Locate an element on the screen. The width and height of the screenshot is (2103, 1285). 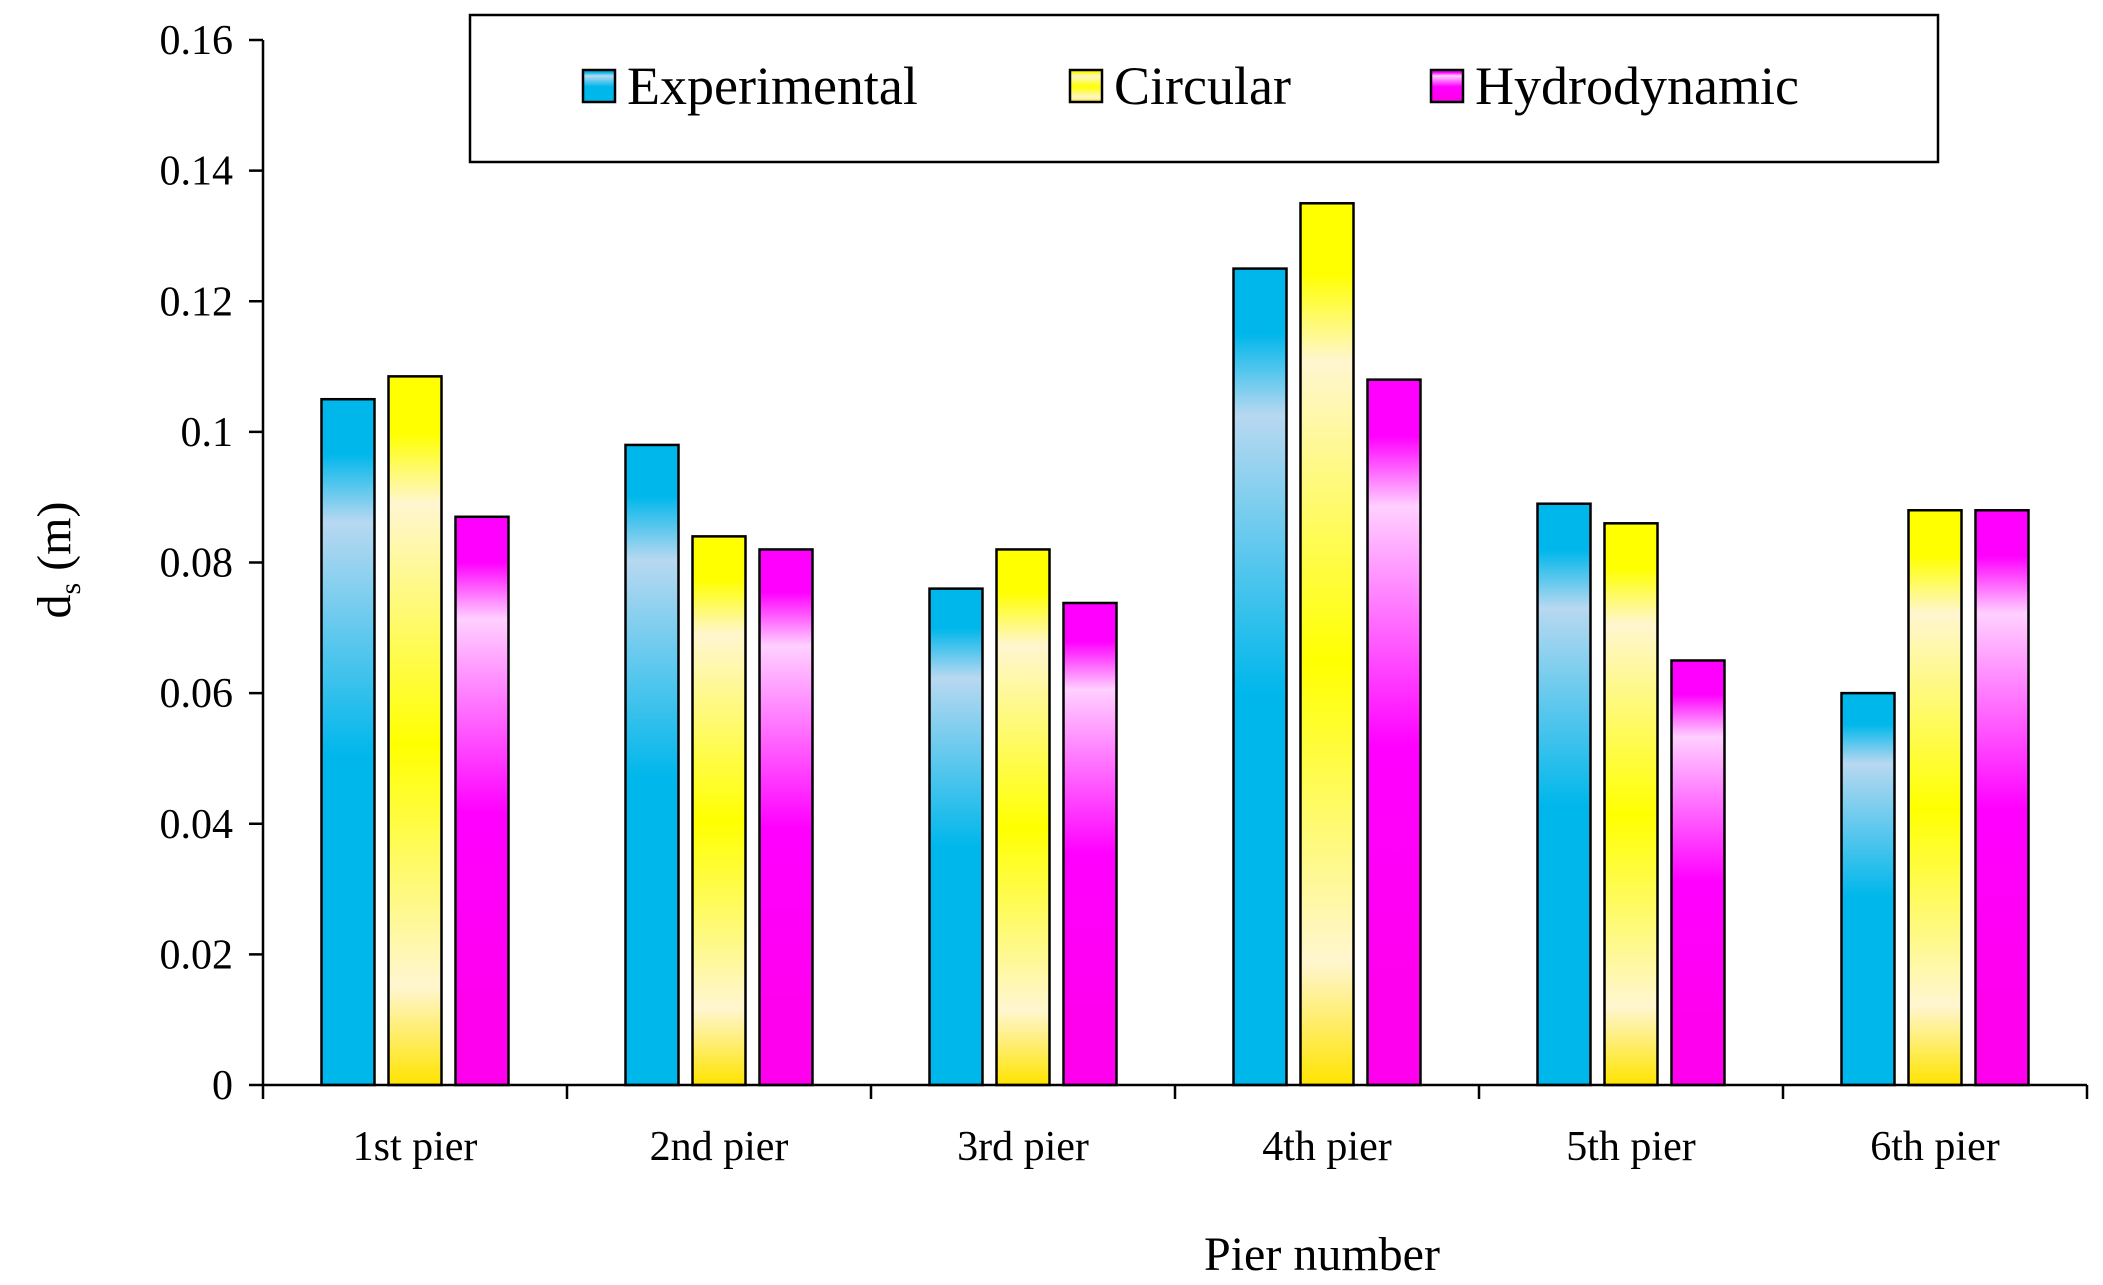
legend-swatch-experimental is located at coordinates (599, 86).